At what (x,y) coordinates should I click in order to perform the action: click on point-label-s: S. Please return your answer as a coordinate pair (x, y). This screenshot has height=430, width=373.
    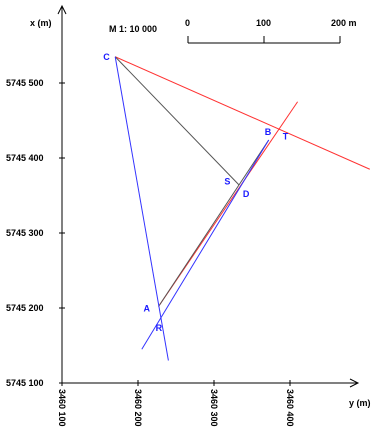
    Looking at the image, I should click on (227, 182).